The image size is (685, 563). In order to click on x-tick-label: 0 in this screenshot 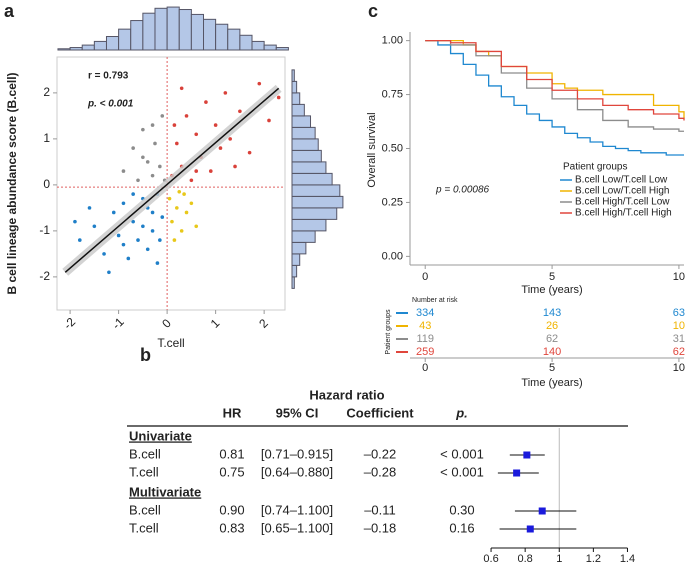, I will do `click(166, 323)`.